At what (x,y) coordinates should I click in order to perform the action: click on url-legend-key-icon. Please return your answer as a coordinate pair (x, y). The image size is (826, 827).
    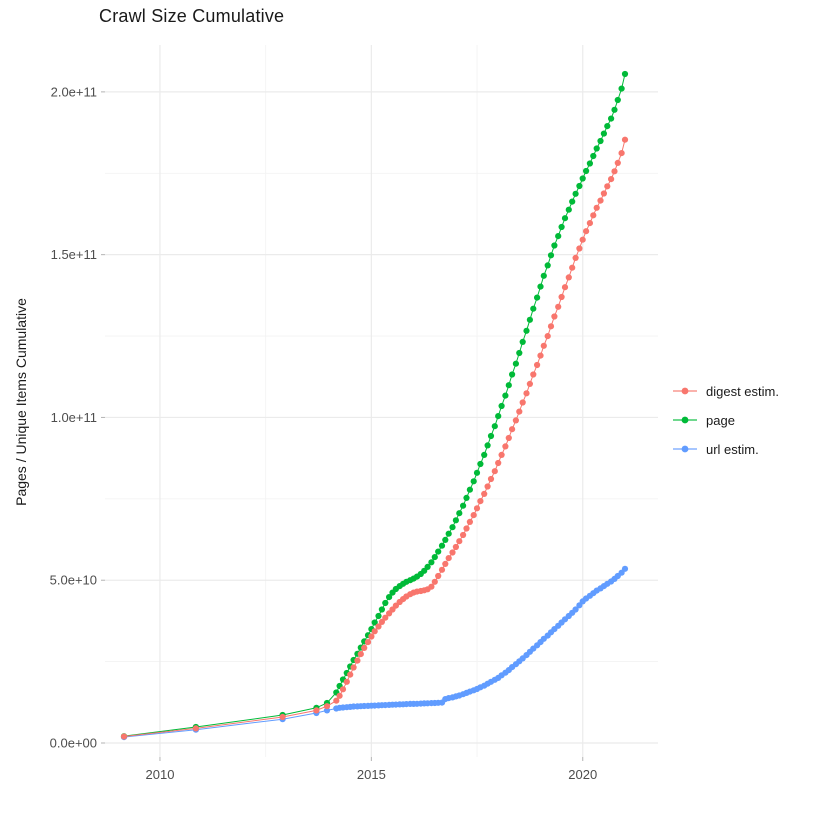
    Looking at the image, I should click on (685, 449).